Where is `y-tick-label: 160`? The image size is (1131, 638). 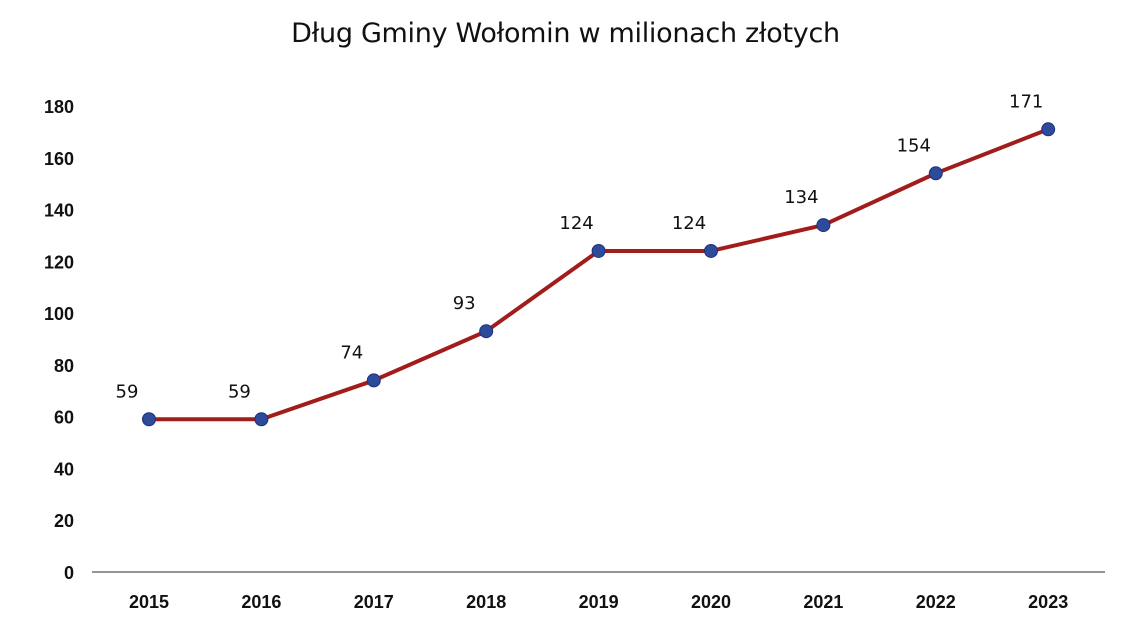
y-tick-label: 160 is located at coordinates (59, 159).